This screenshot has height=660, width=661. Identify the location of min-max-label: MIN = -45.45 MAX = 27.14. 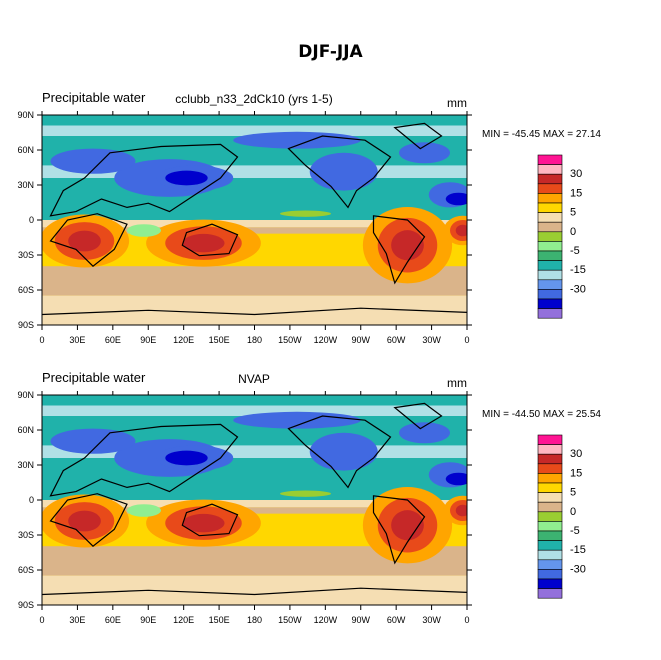
(541, 134).